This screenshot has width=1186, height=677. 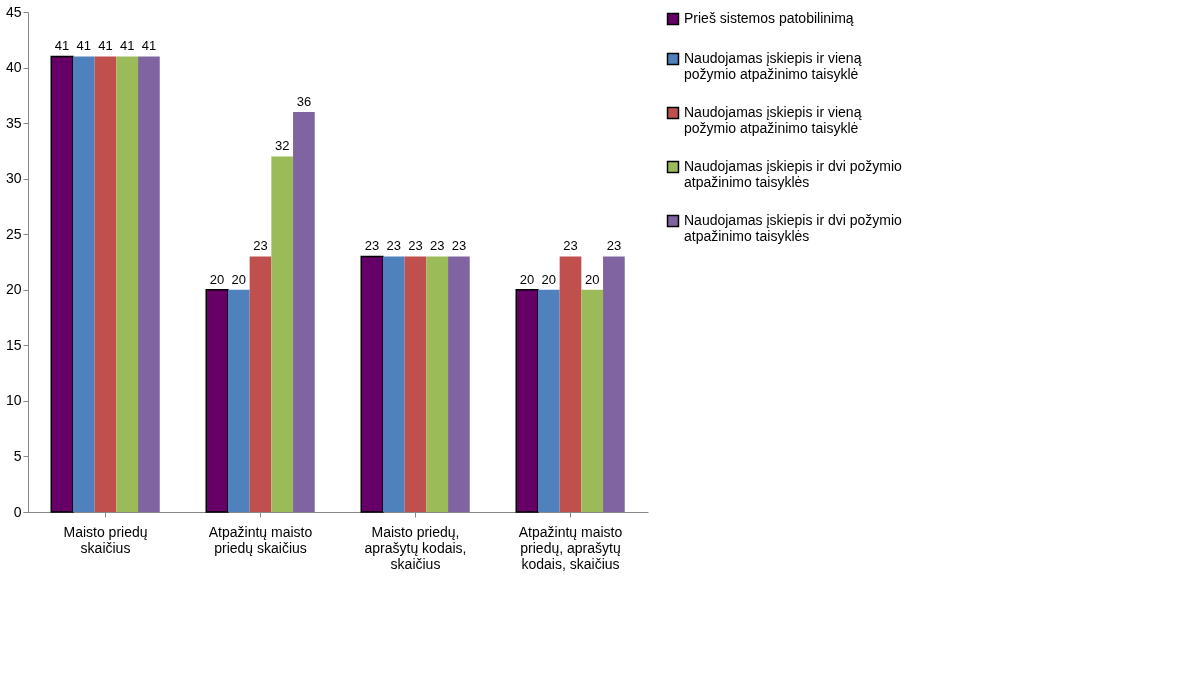 What do you see at coordinates (13, 233) in the screenshot?
I see `y-tick-label: 25` at bounding box center [13, 233].